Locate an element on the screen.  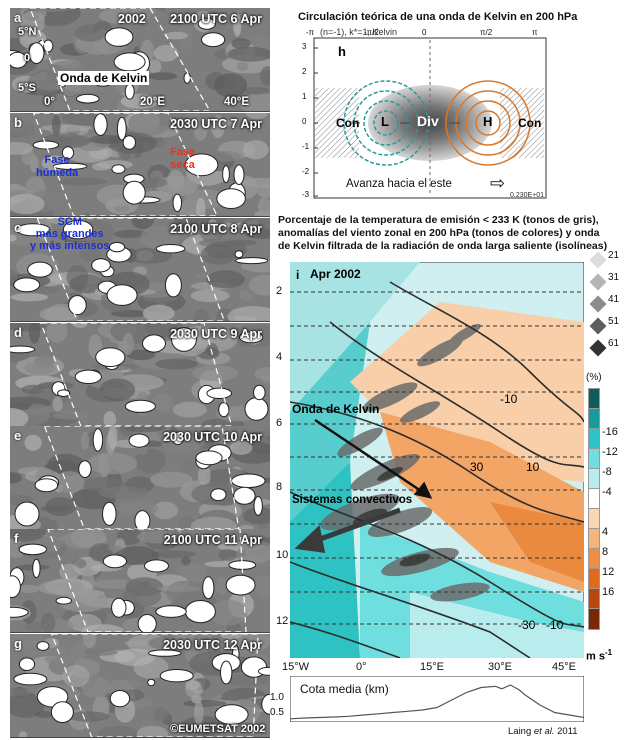
credit-prefix: Laing is located at coordinates (521, 731).